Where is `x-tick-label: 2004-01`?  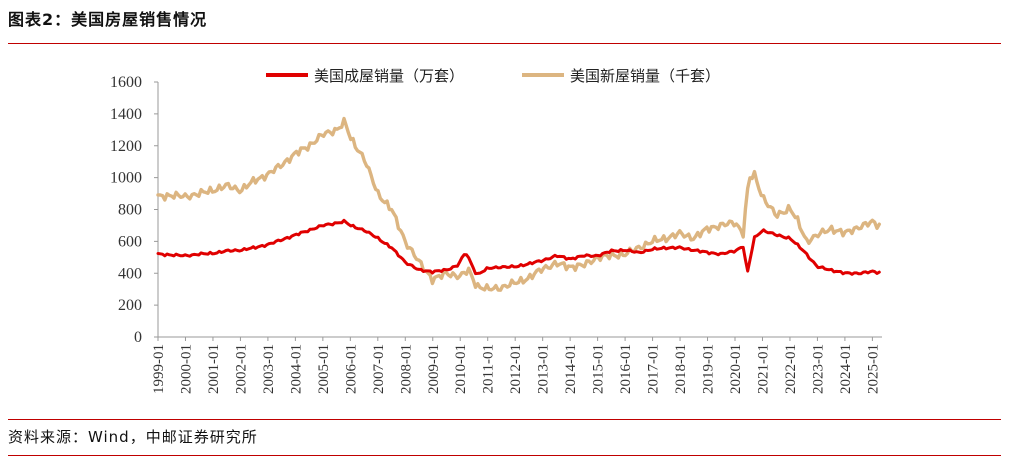 x-tick-label: 2004-01 is located at coordinates (296, 369).